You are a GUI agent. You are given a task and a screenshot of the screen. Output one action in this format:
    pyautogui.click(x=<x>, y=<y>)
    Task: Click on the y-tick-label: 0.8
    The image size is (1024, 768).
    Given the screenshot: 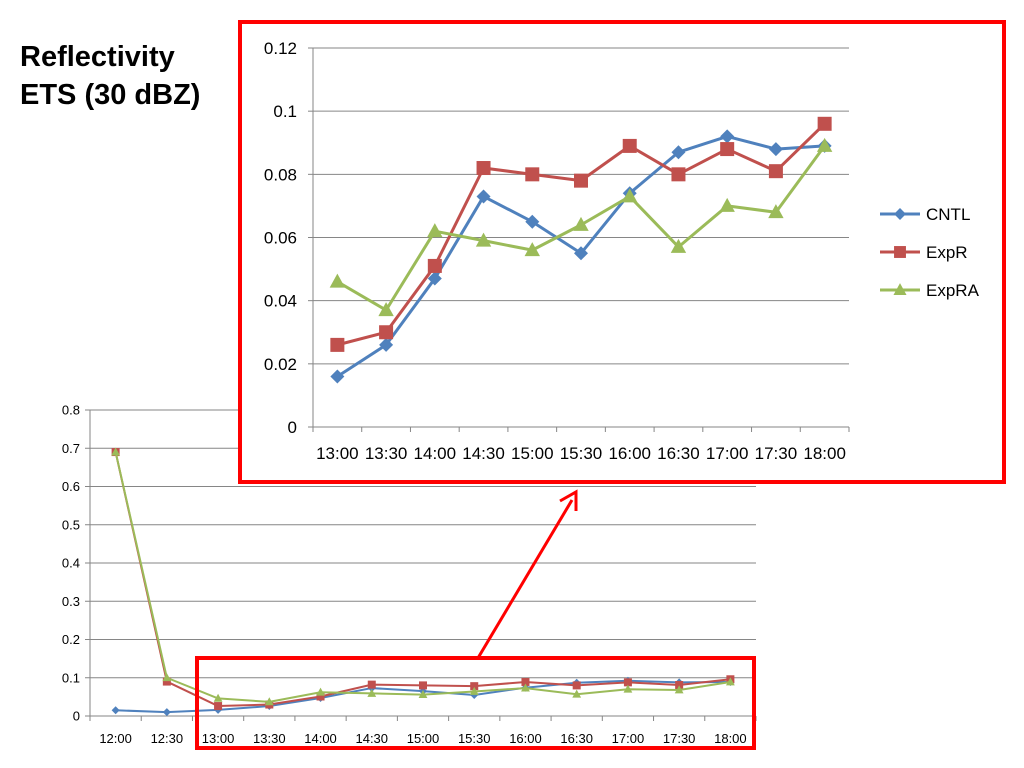 What is the action you would take?
    pyautogui.click(x=71, y=410)
    